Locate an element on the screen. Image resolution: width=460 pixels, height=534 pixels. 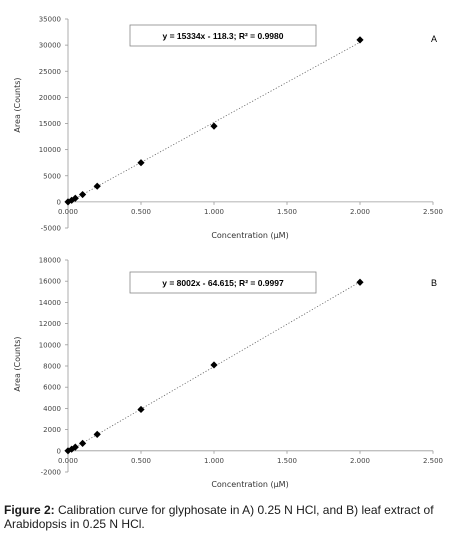
panel-label-a: A is located at coordinates (434, 39).